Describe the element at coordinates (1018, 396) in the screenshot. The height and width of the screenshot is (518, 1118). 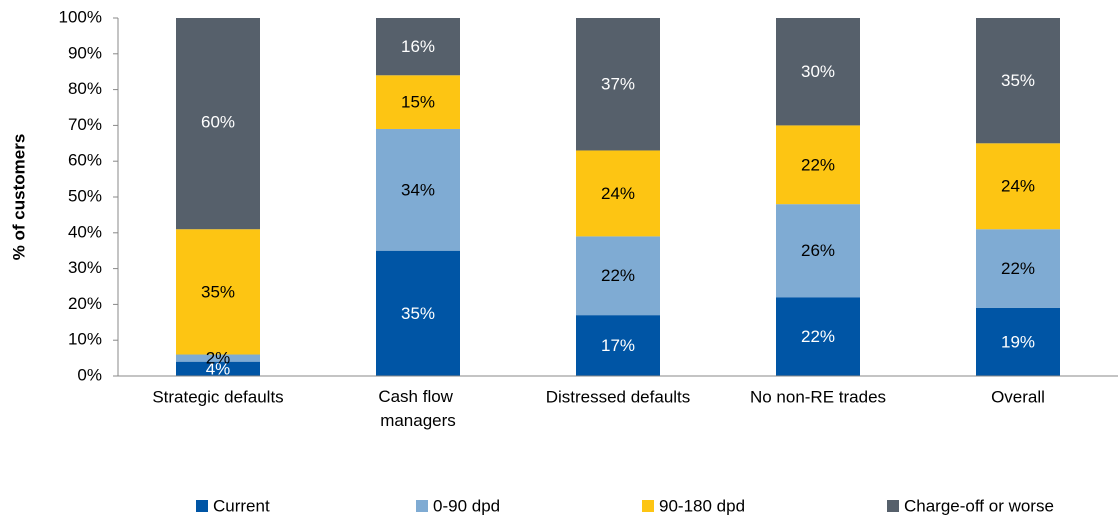
I see `x-tick-label: Overall` at that location.